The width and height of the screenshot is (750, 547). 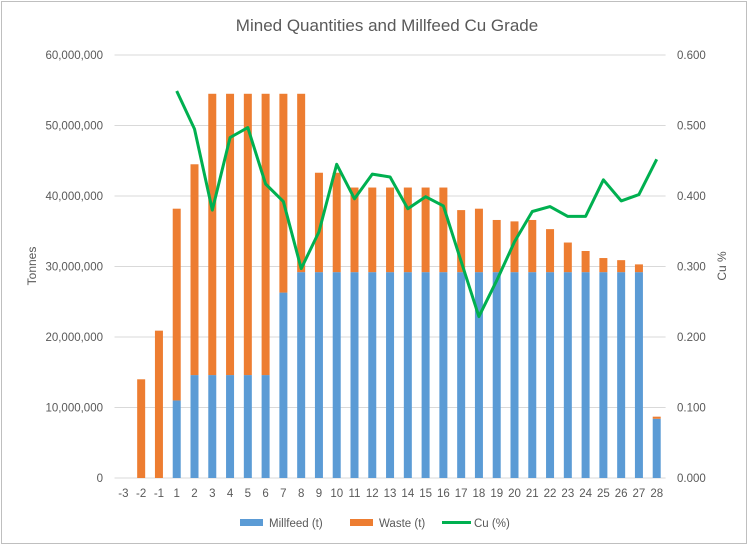 I want to click on x-tick-label: 12, so click(x=372, y=494).